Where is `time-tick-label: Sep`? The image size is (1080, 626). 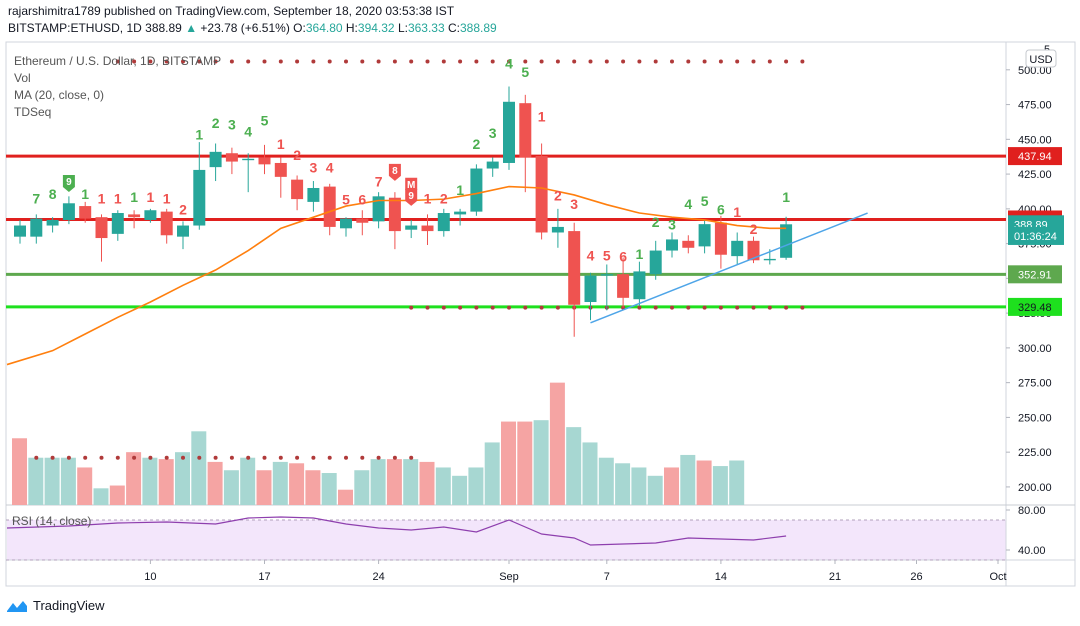 time-tick-label: Sep is located at coordinates (509, 577).